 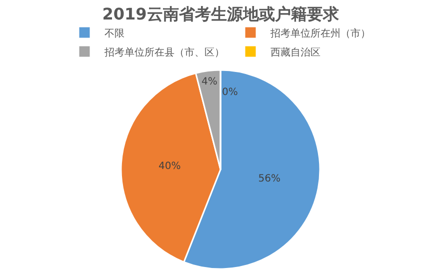 What do you see at coordinates (230, 92) in the screenshot?
I see `text: 0%` at bounding box center [230, 92].